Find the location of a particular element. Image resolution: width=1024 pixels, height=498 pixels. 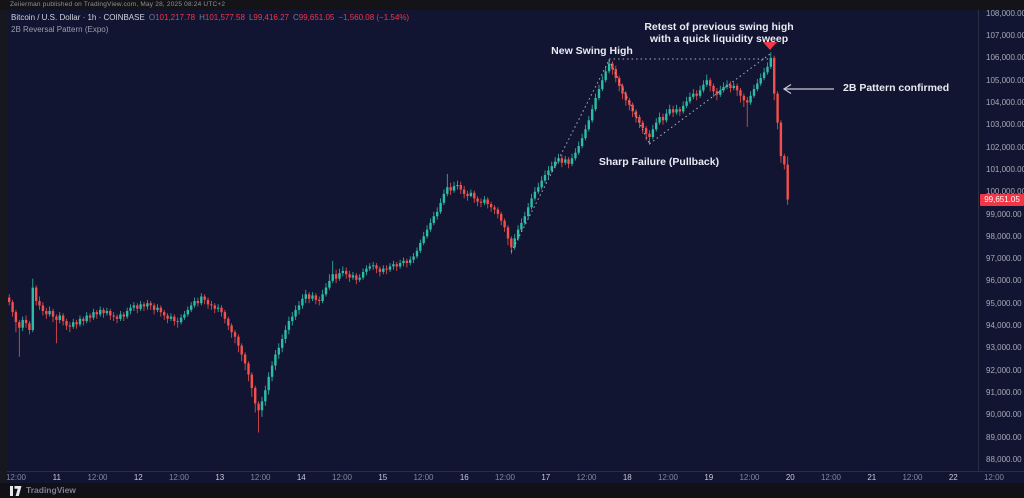

retest-dotted is located at coordinates (710, 98).